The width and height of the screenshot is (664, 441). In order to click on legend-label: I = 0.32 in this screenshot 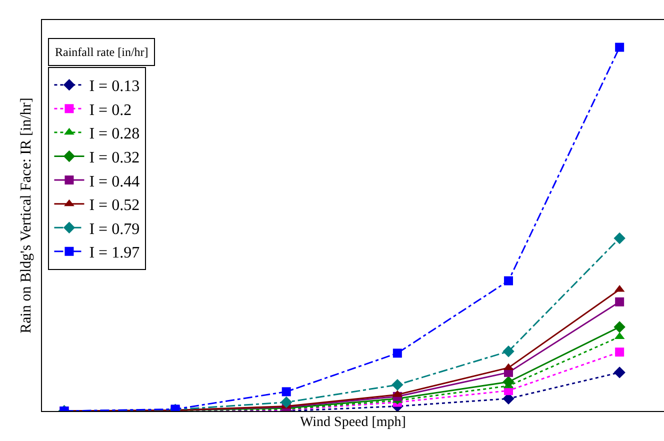, I will do `click(114, 157)`.